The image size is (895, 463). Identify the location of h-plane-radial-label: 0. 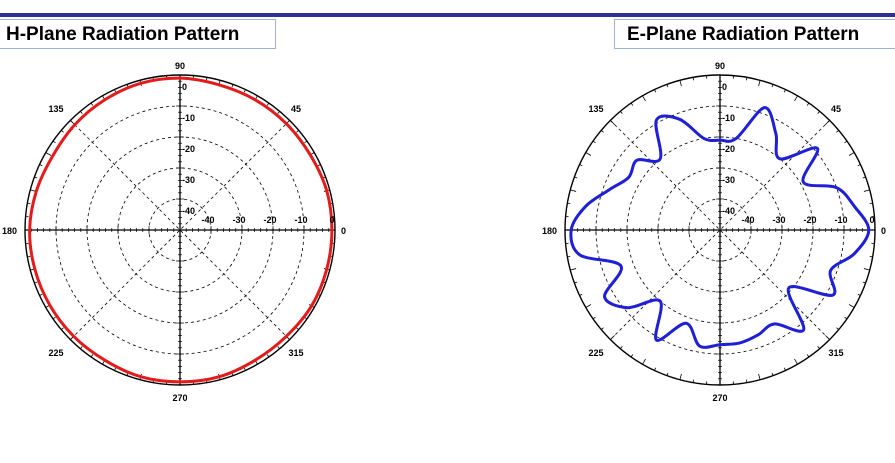
(184, 87).